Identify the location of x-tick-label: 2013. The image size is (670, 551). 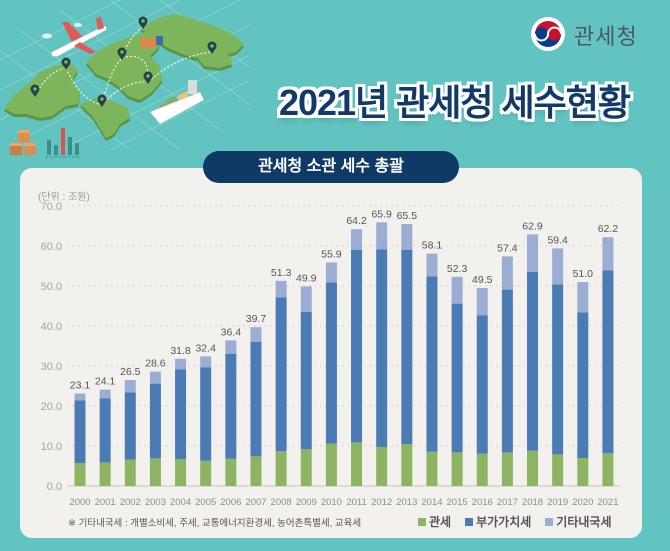
(406, 502).